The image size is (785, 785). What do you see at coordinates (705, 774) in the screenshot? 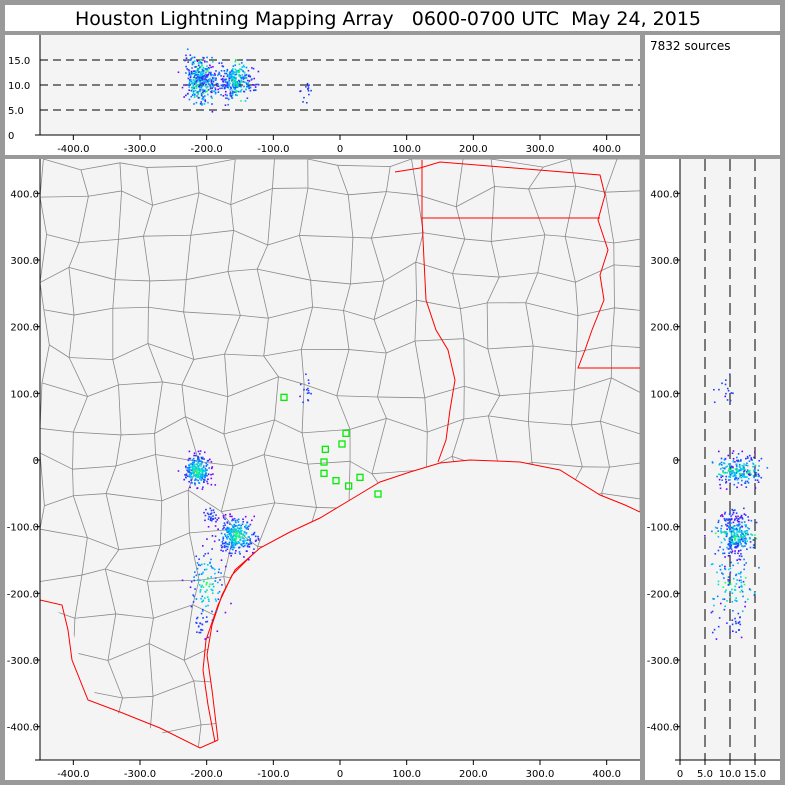
I see `right-x-tick-label: 5.0` at bounding box center [705, 774].